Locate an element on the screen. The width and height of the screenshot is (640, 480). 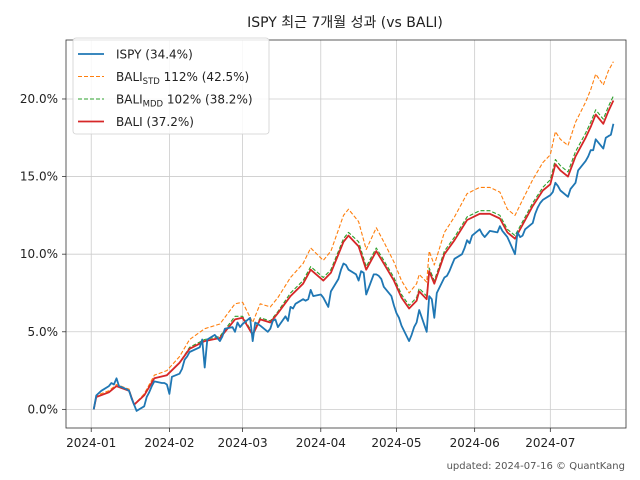
chart-title: ISPY 최근 7개월 성과 (vs BALI) is located at coordinates (345, 23).